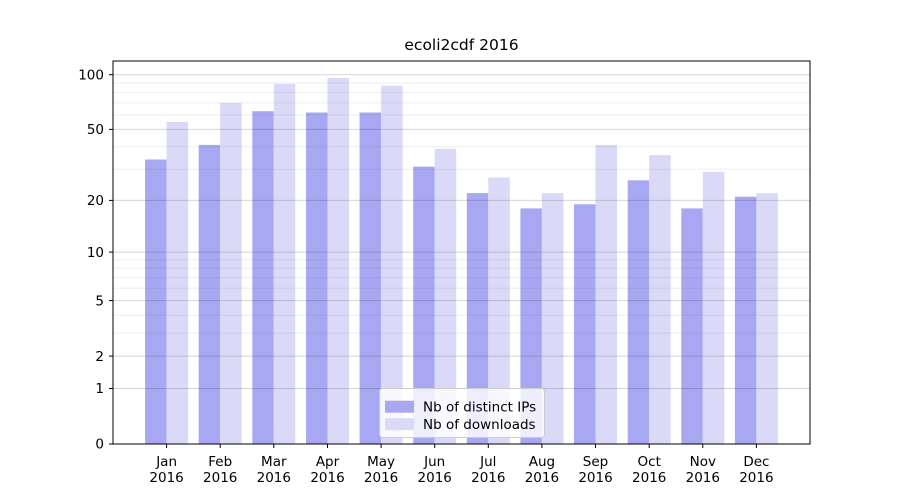  I want to click on bar-nb-of-distinct-ips-jan, so click(156, 301).